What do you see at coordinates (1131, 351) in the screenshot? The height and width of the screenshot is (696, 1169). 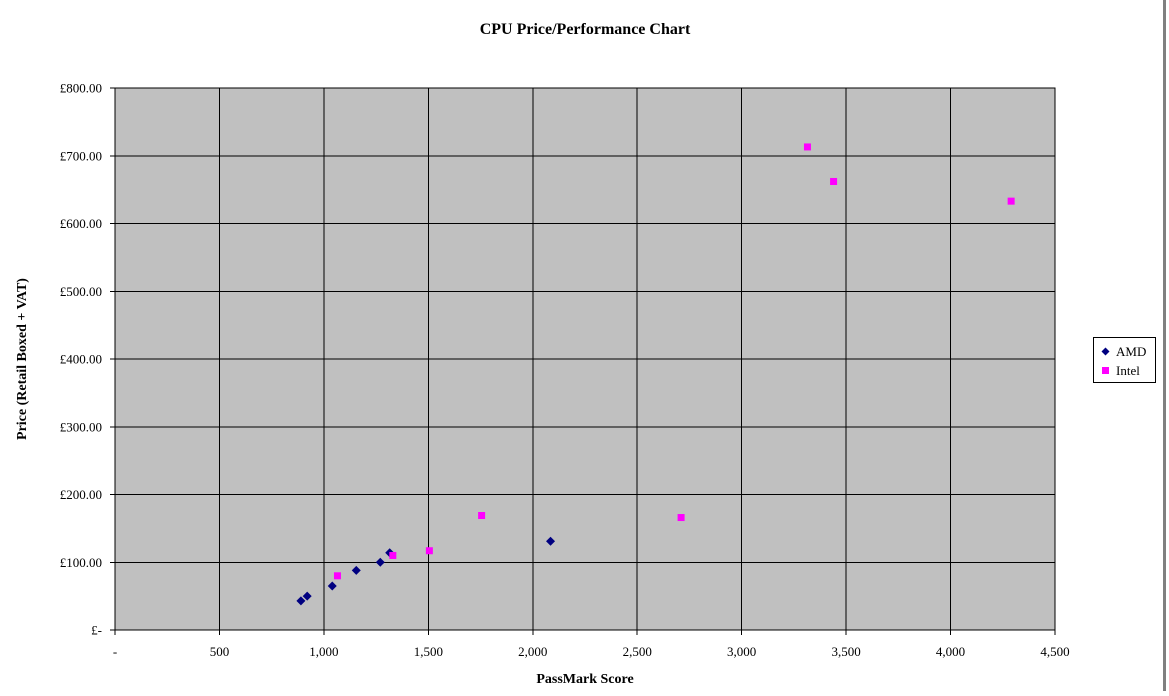 I see `legend-label-amd: AMD` at bounding box center [1131, 351].